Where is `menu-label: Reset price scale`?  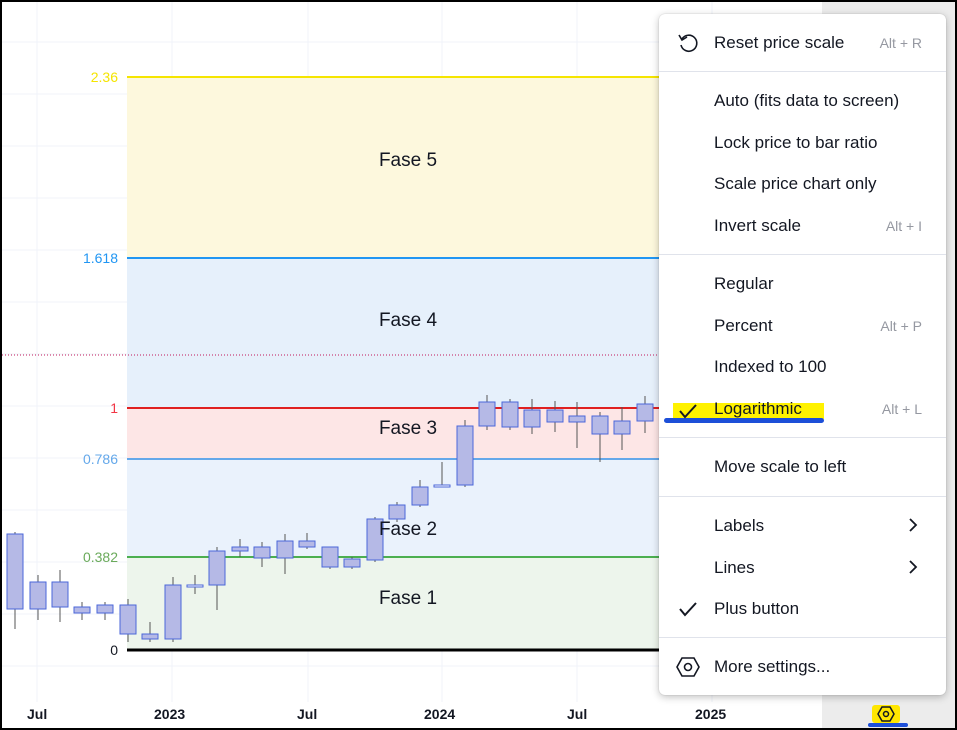
menu-label: Reset price scale is located at coordinates (779, 42).